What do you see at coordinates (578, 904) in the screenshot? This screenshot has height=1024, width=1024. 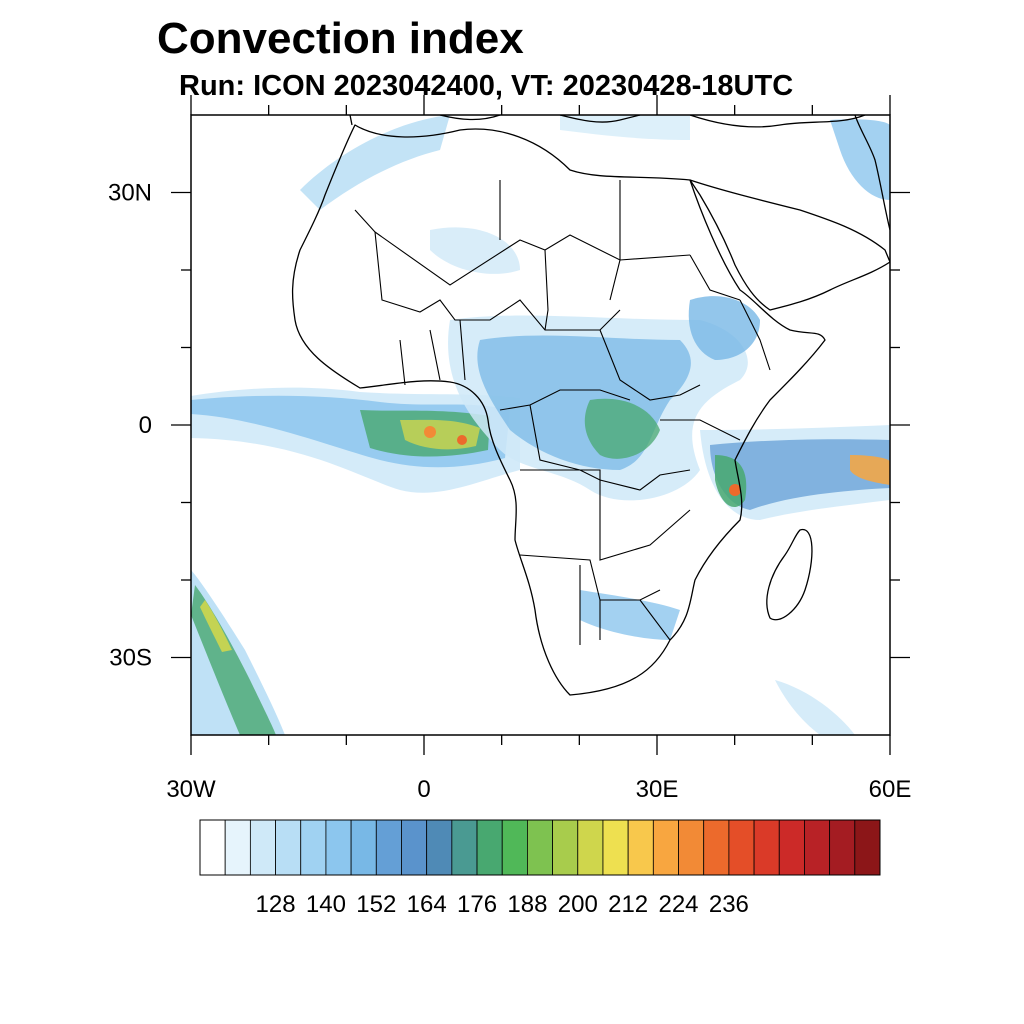 I see `colorbar-tick-label: 200` at bounding box center [578, 904].